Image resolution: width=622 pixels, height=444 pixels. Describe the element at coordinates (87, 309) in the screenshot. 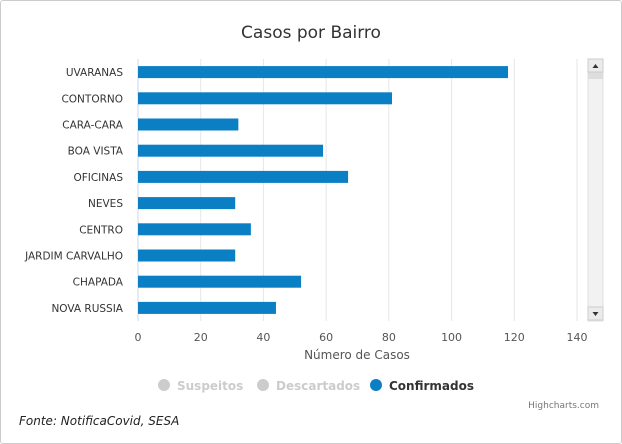

I see `category-label: NOVA RUSSIA` at that location.